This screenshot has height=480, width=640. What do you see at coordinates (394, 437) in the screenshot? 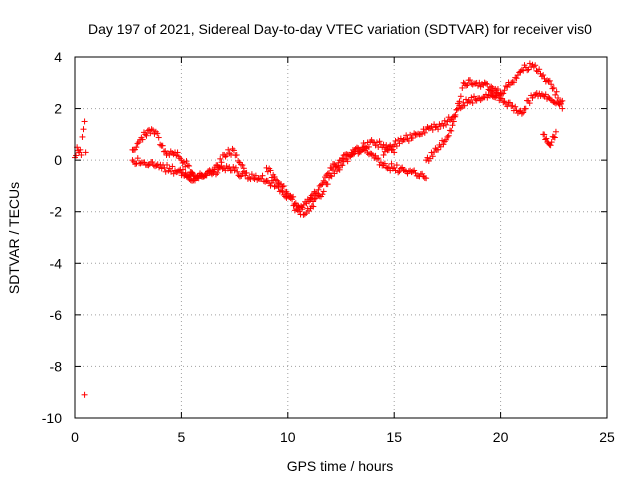
I see `x-tick-label: 15` at bounding box center [394, 437].